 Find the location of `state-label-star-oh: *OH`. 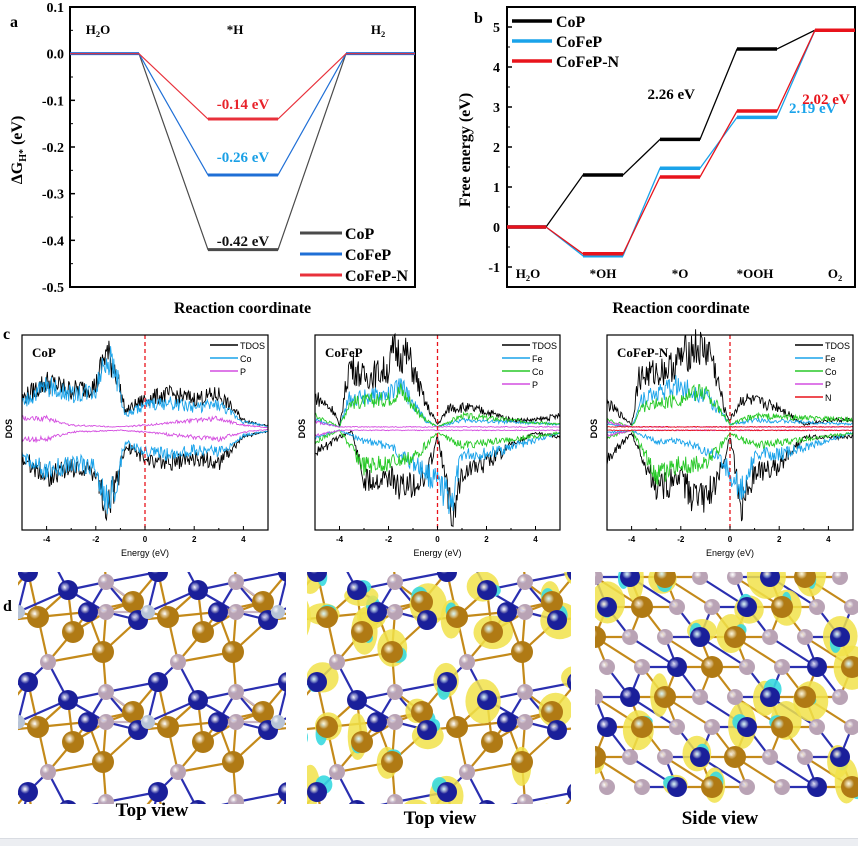

state-label-star-oh: *OH is located at coordinates (603, 273).